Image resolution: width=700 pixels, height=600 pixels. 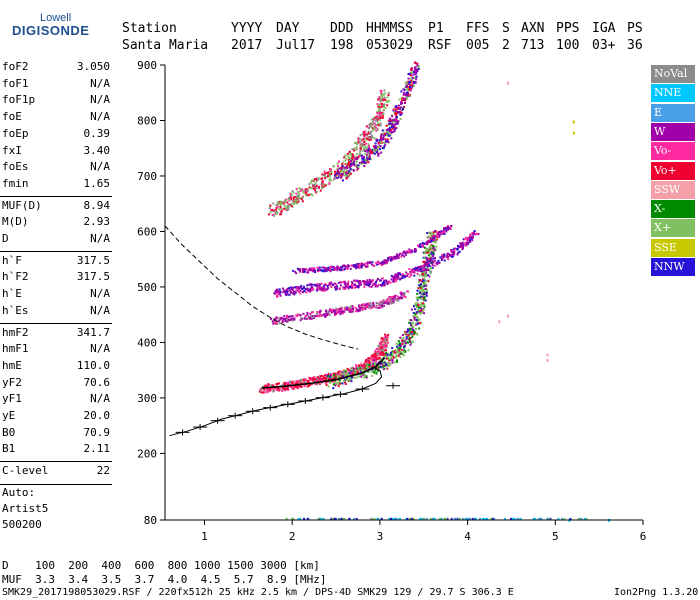 I want to click on legend-item-nnw: NNW, so click(x=673, y=267).